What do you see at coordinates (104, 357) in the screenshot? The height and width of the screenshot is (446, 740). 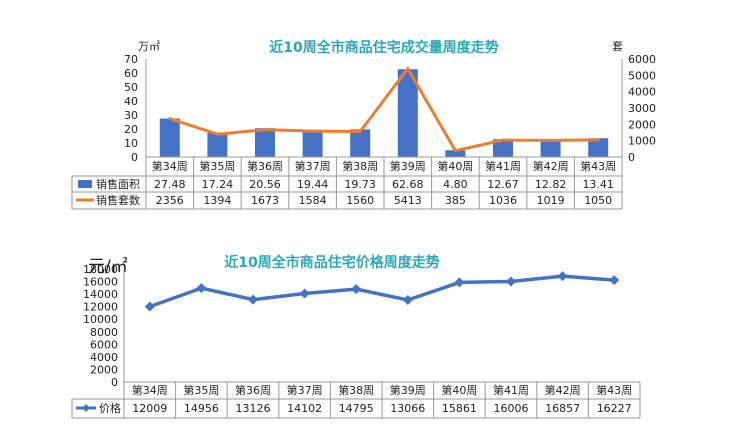 I see `left-tick-label: 4000` at bounding box center [104, 357].